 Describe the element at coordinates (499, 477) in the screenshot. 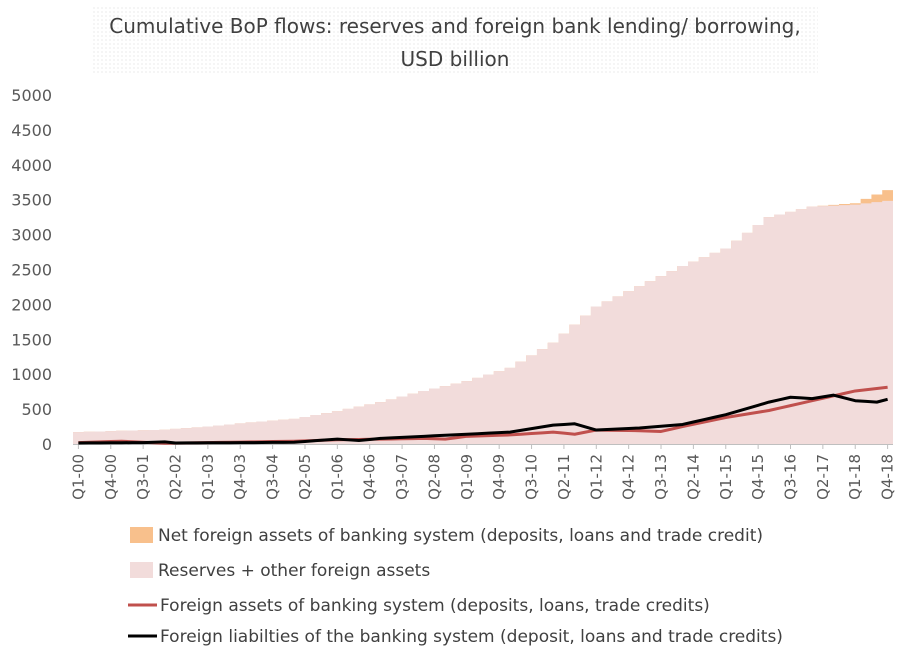

I see `x-tick-label: Q4-09` at that location.